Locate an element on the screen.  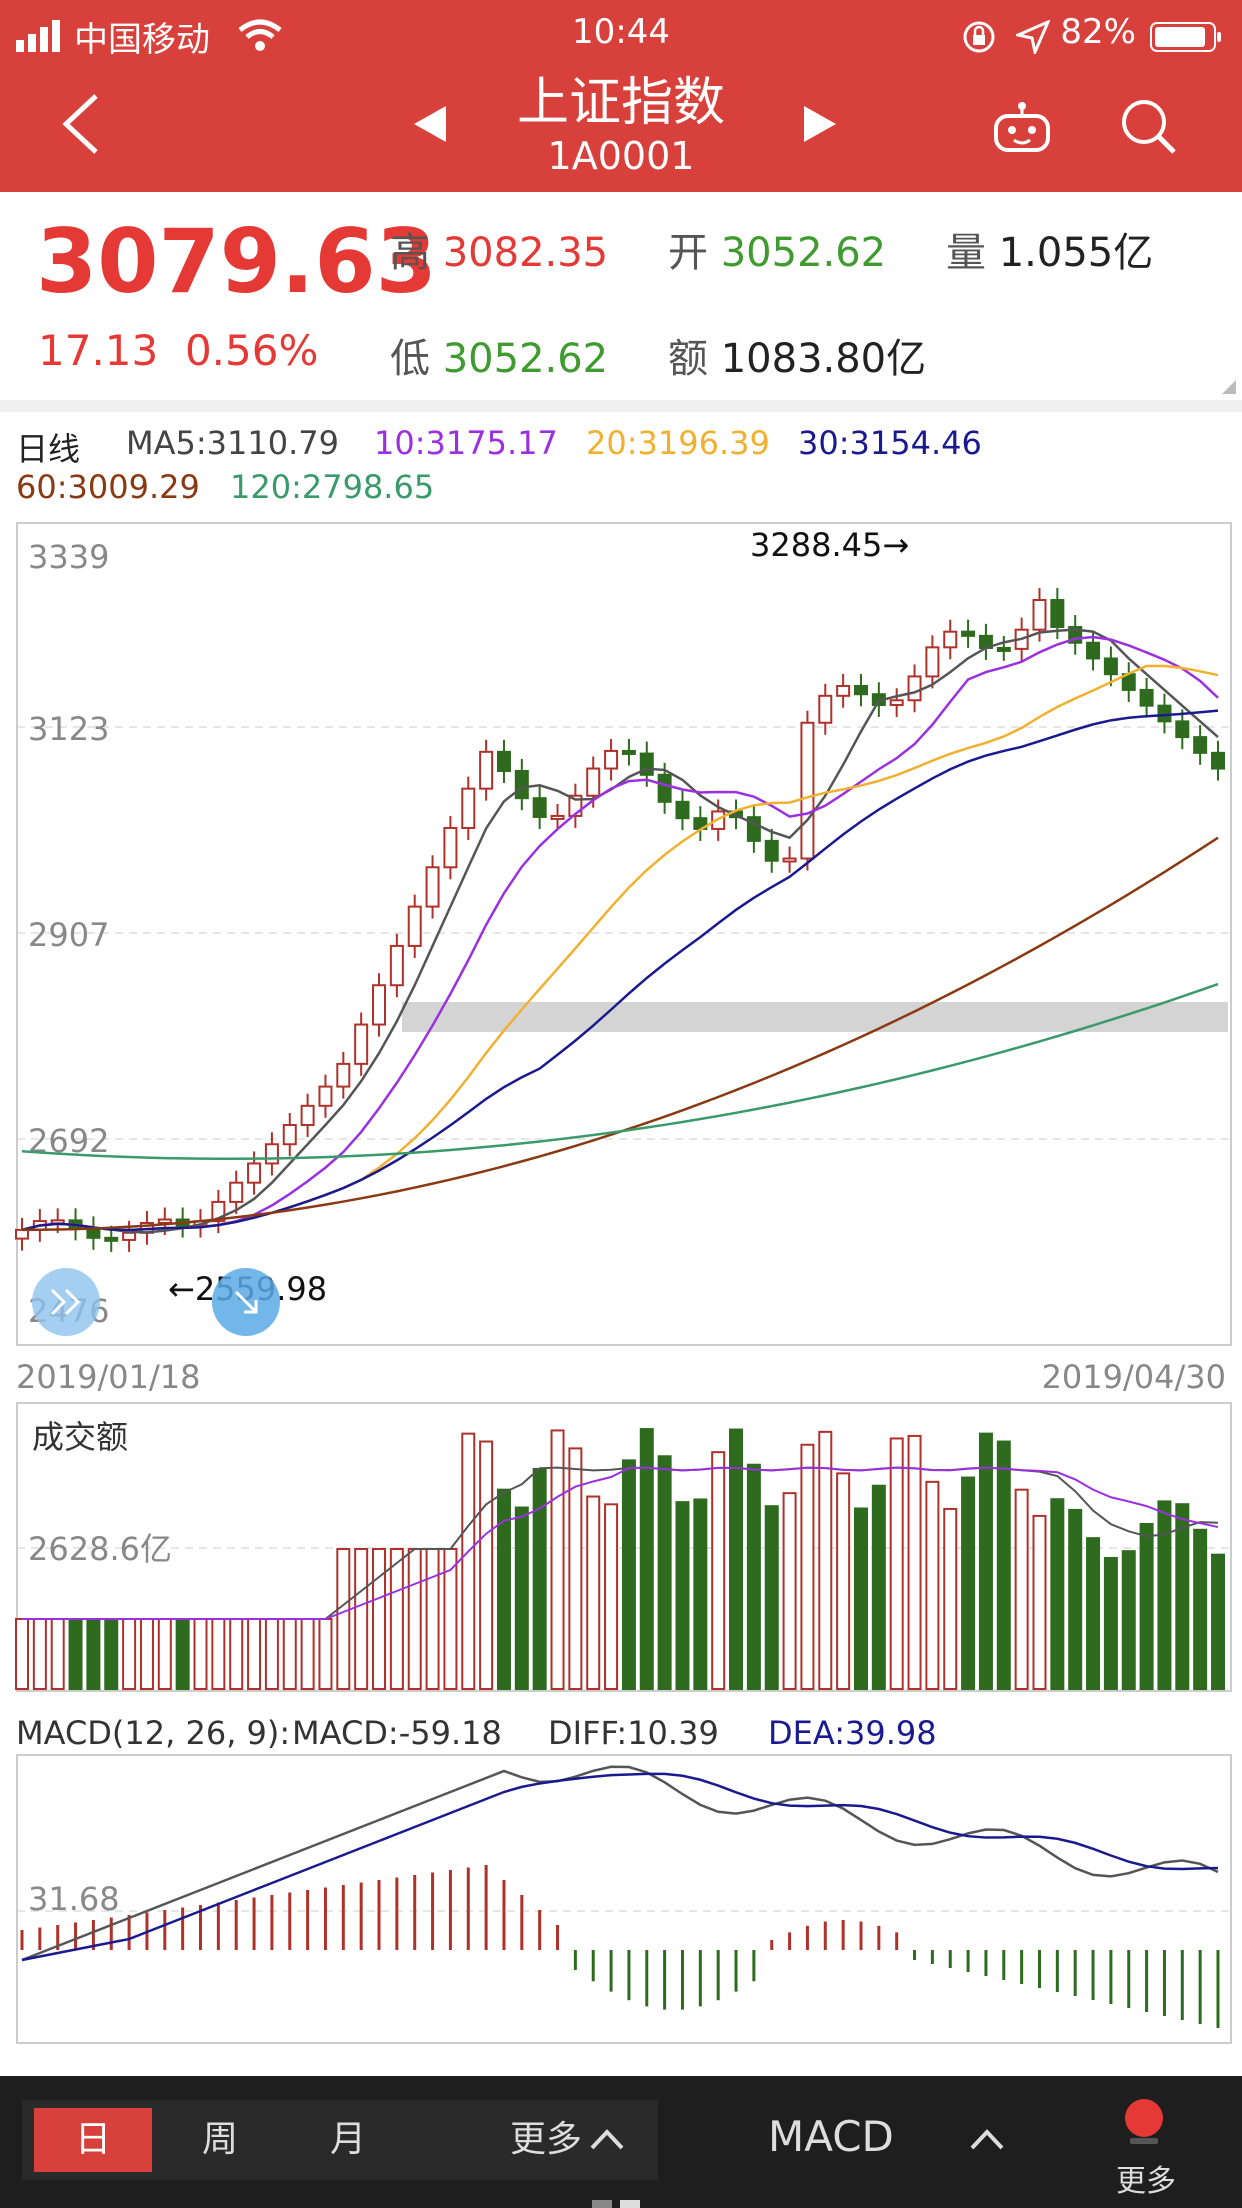
y-tick-label: 3123 is located at coordinates (68, 729).